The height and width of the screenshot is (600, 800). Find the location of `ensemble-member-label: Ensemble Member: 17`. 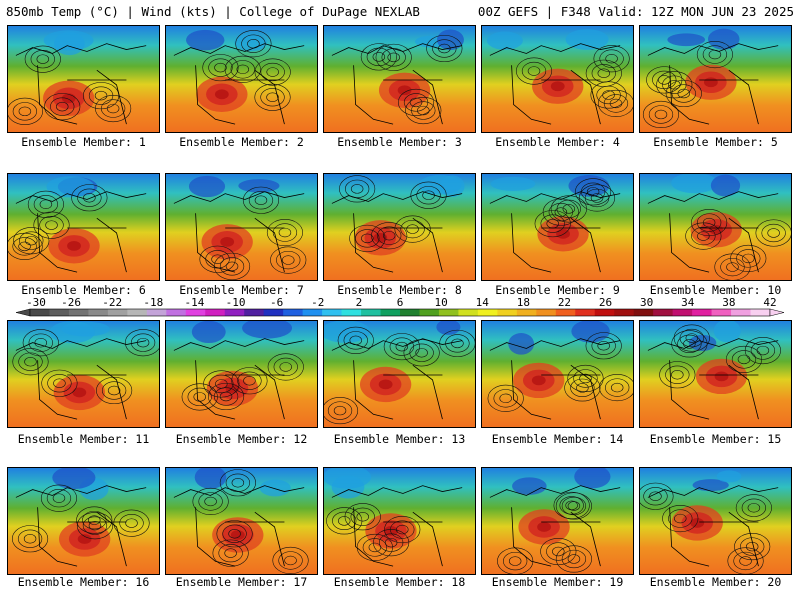

ensemble-member-label: Ensemble Member: 17 is located at coordinates (241, 582).